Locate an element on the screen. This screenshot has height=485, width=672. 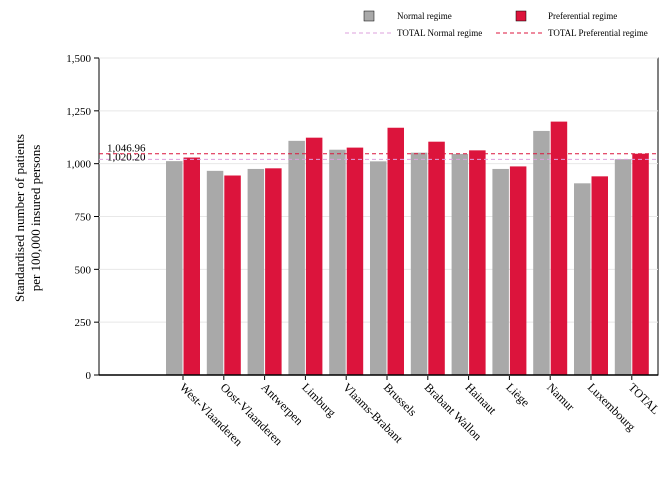
x-tick-label: Liège is located at coordinates (517, 394).